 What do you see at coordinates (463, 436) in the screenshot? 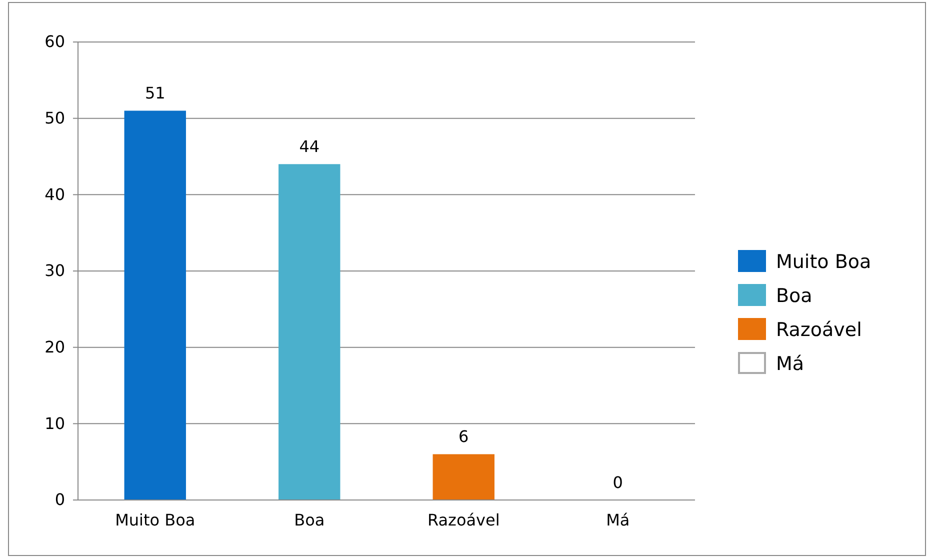
I see `data-label: 6` at bounding box center [463, 436].